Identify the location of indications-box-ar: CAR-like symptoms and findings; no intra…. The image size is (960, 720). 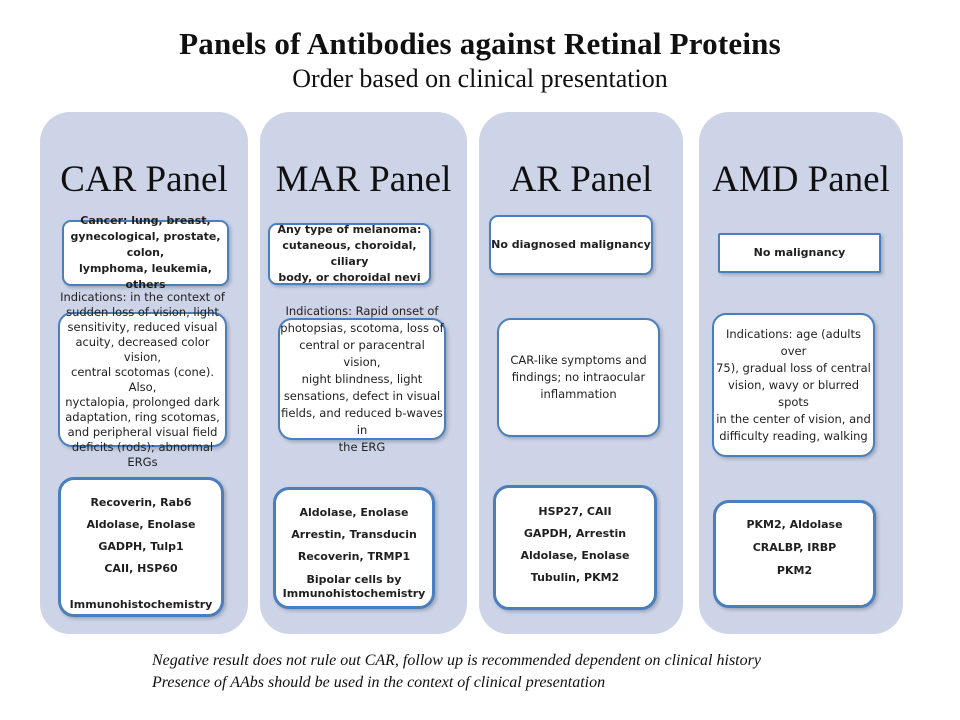
(578, 377).